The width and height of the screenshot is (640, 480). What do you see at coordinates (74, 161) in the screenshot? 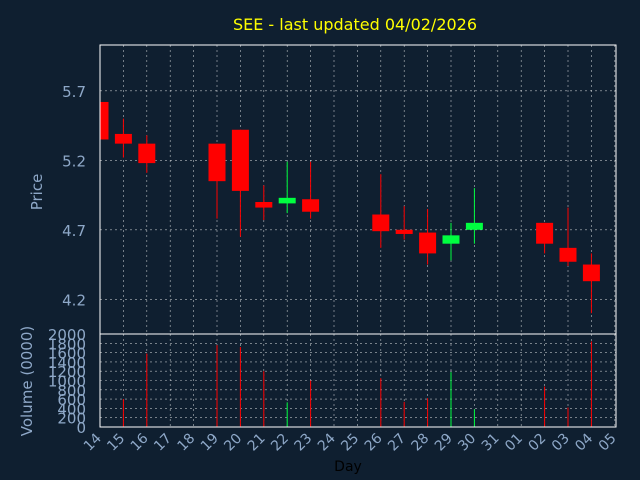
I see `price-tick-label: 5.2` at bounding box center [74, 161].